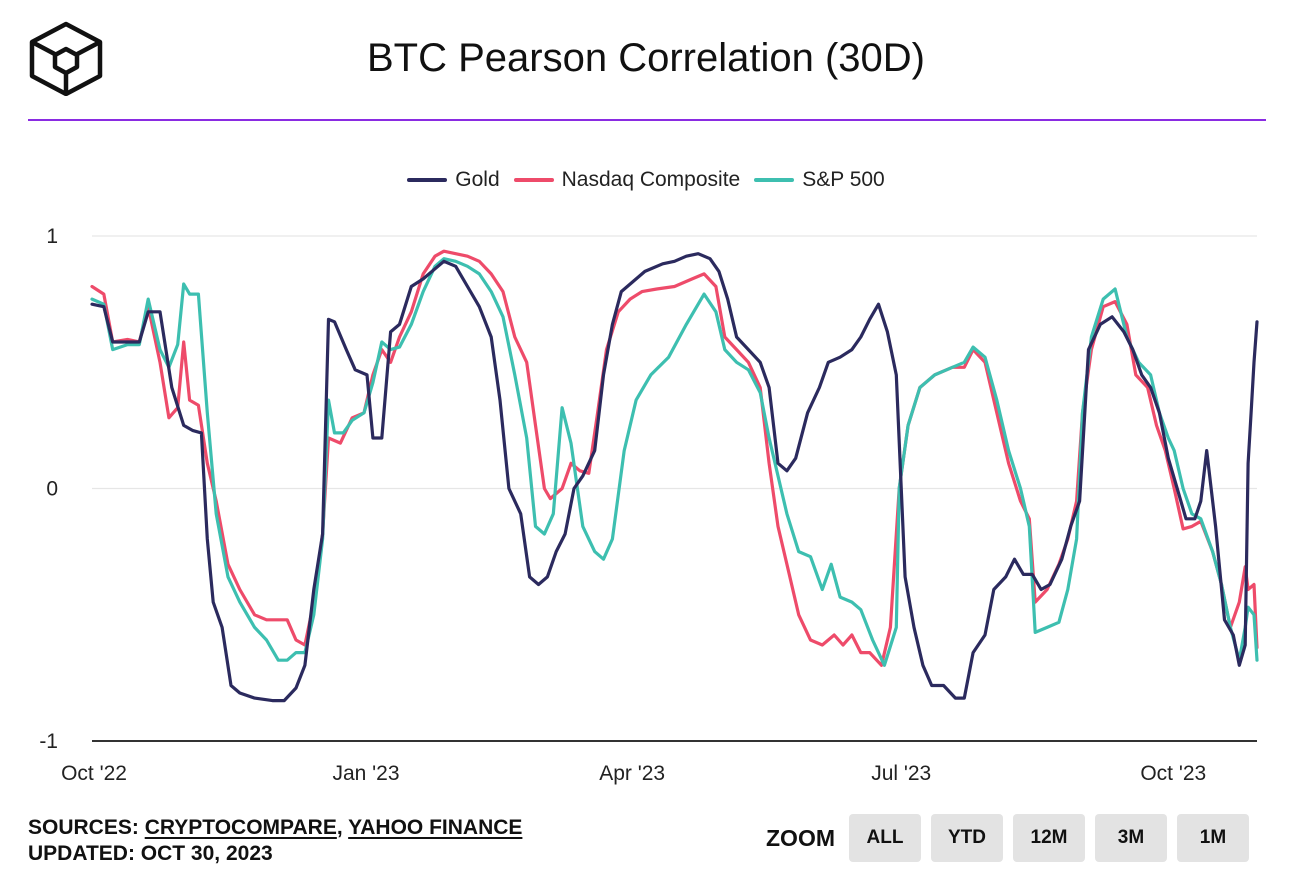 This screenshot has width=1292, height=879. What do you see at coordinates (52, 489) in the screenshot?
I see `y-tick-label: 0` at bounding box center [52, 489].